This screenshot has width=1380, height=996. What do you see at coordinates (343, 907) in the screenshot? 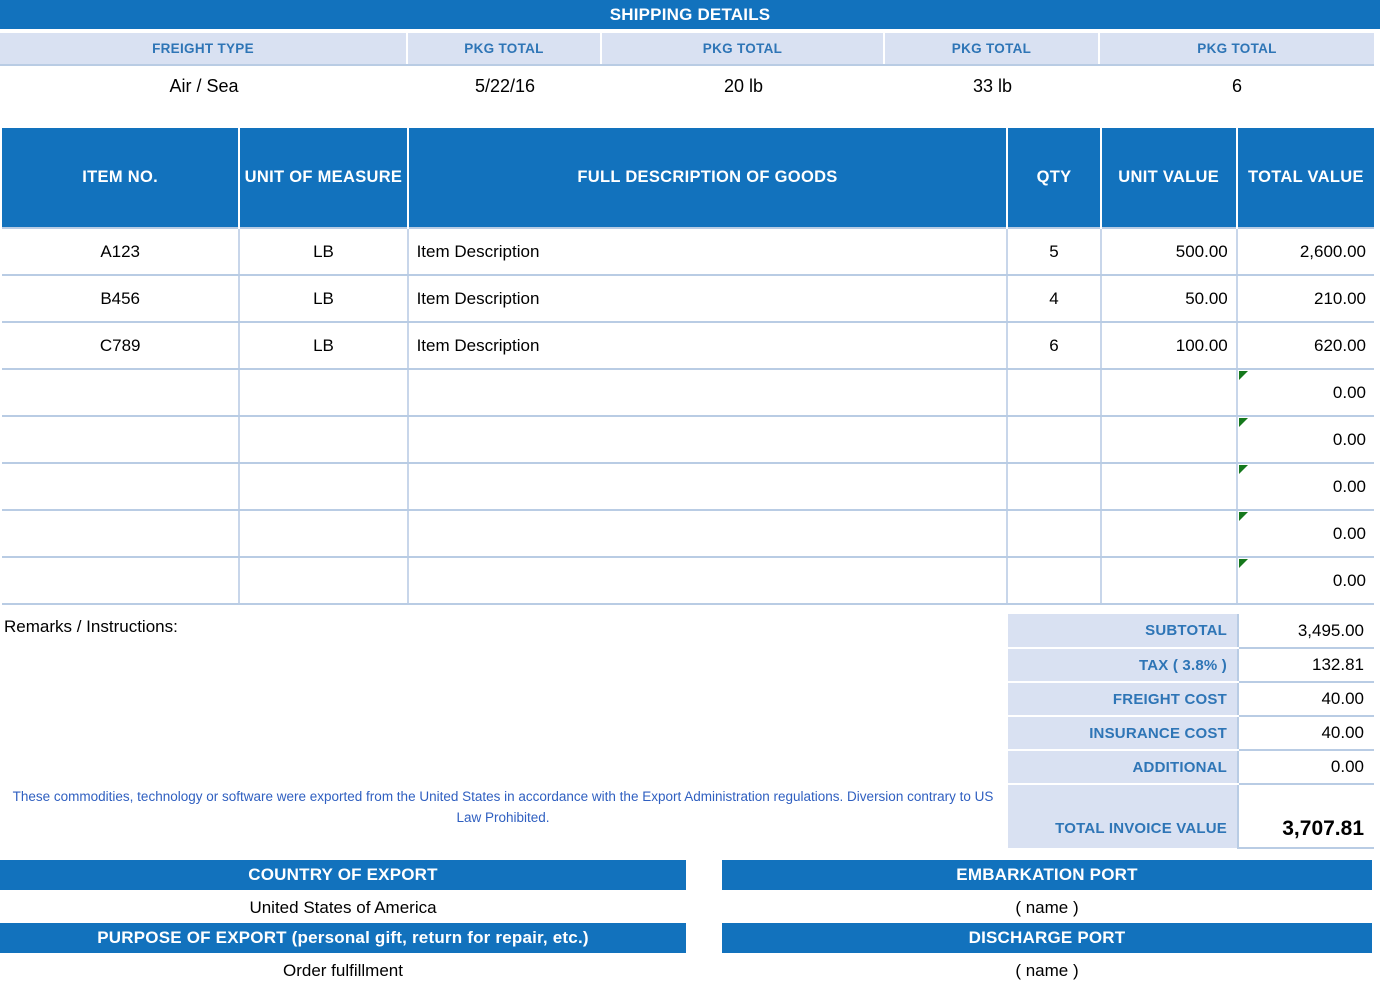
I see `country-of-export-value: United States of America` at bounding box center [343, 907].